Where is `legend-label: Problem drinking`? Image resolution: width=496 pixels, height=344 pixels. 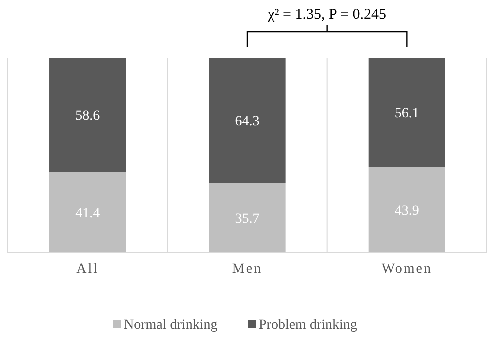 legend-label: Problem drinking is located at coordinates (308, 325).